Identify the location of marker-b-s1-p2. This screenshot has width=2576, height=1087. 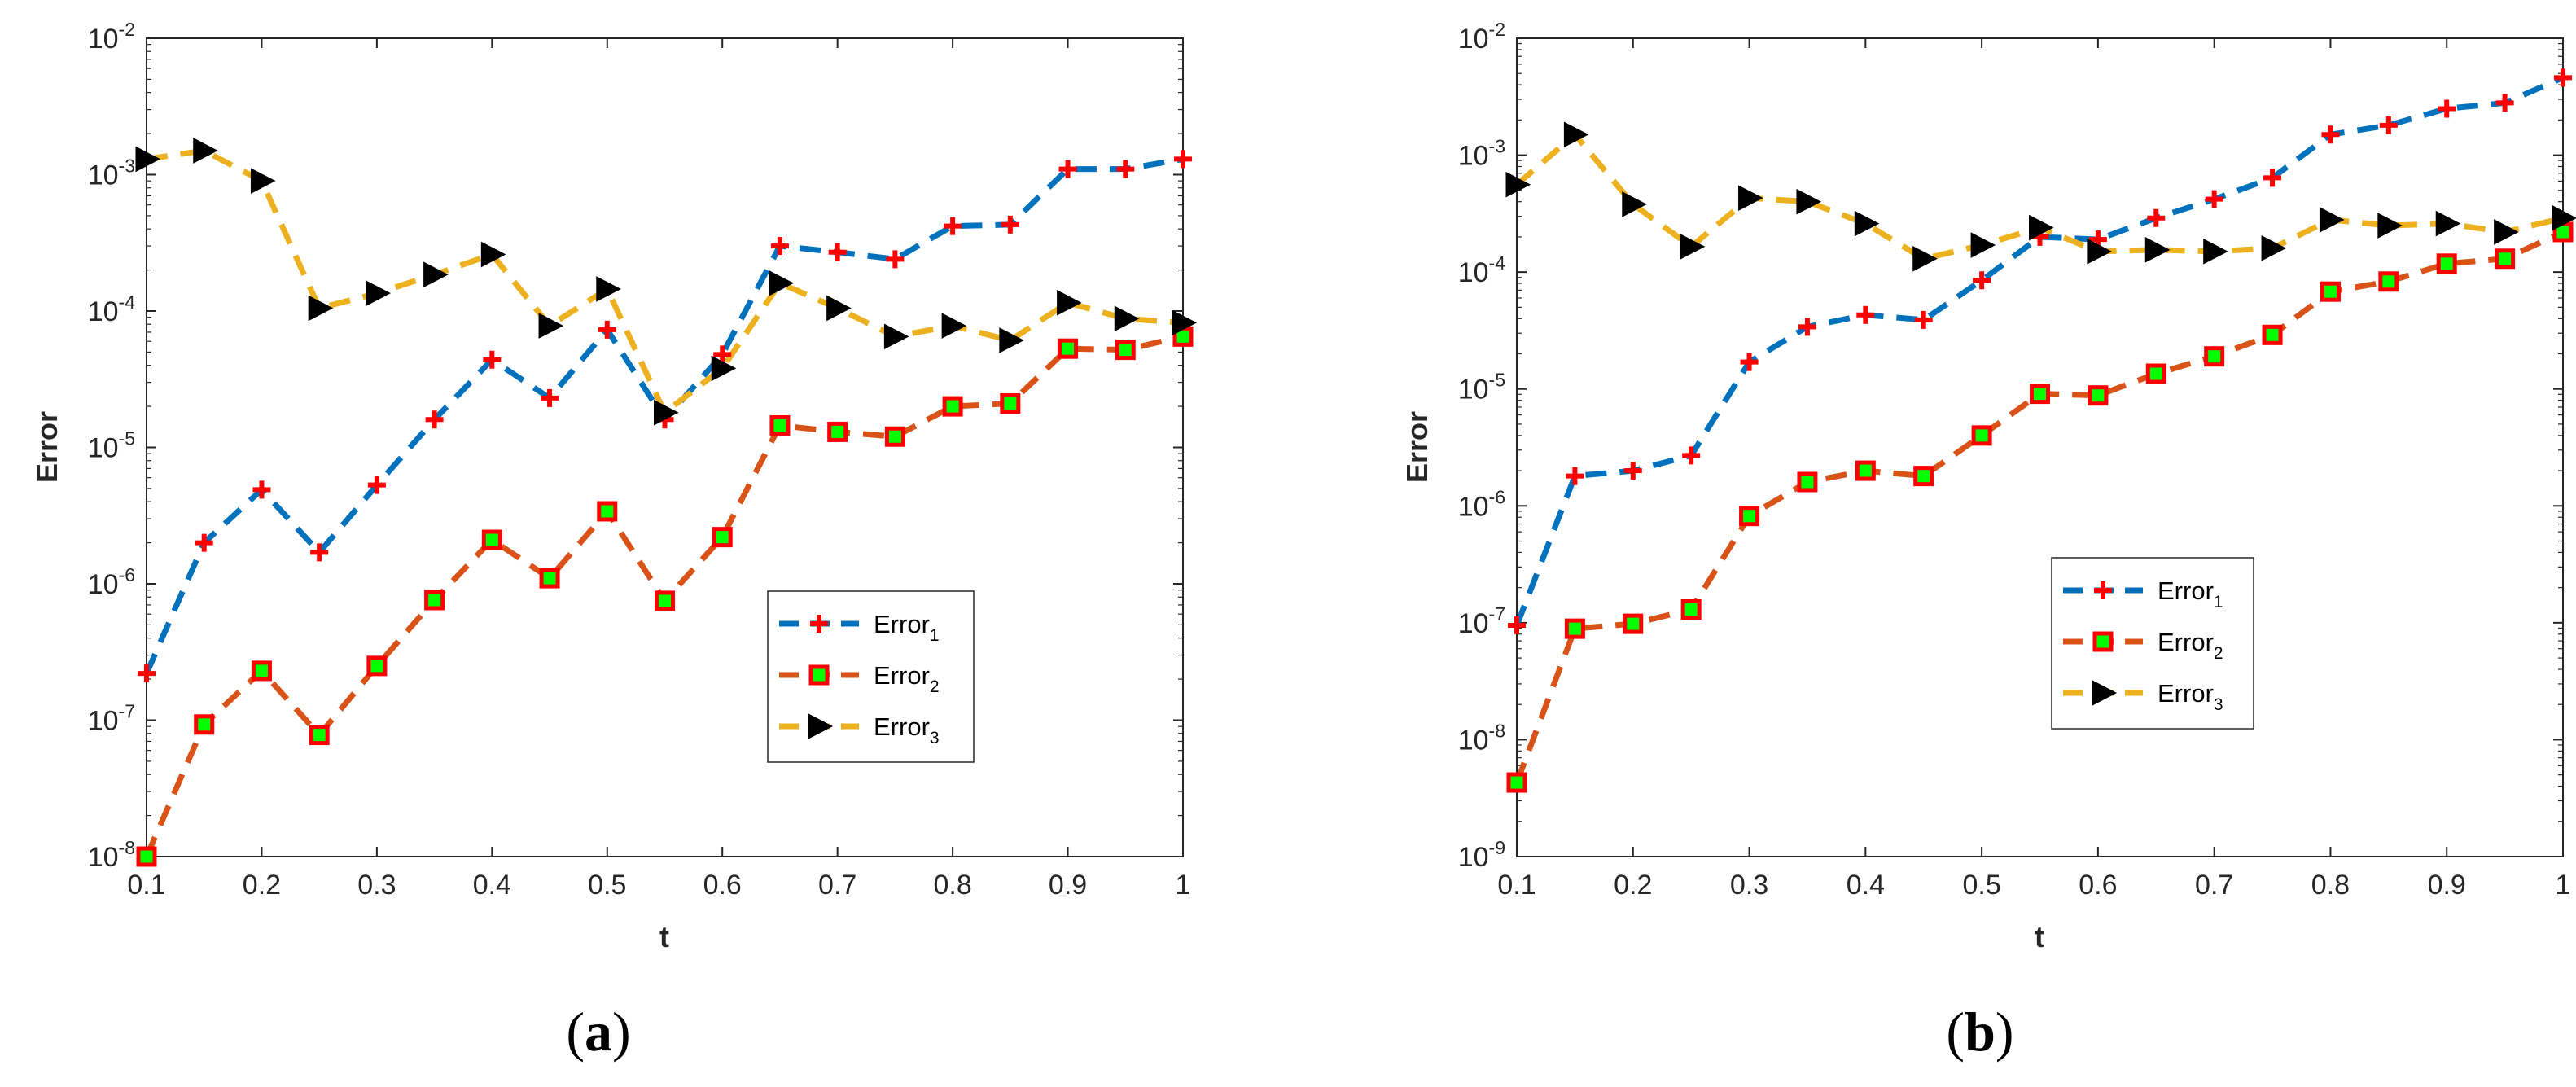
(1575, 476).